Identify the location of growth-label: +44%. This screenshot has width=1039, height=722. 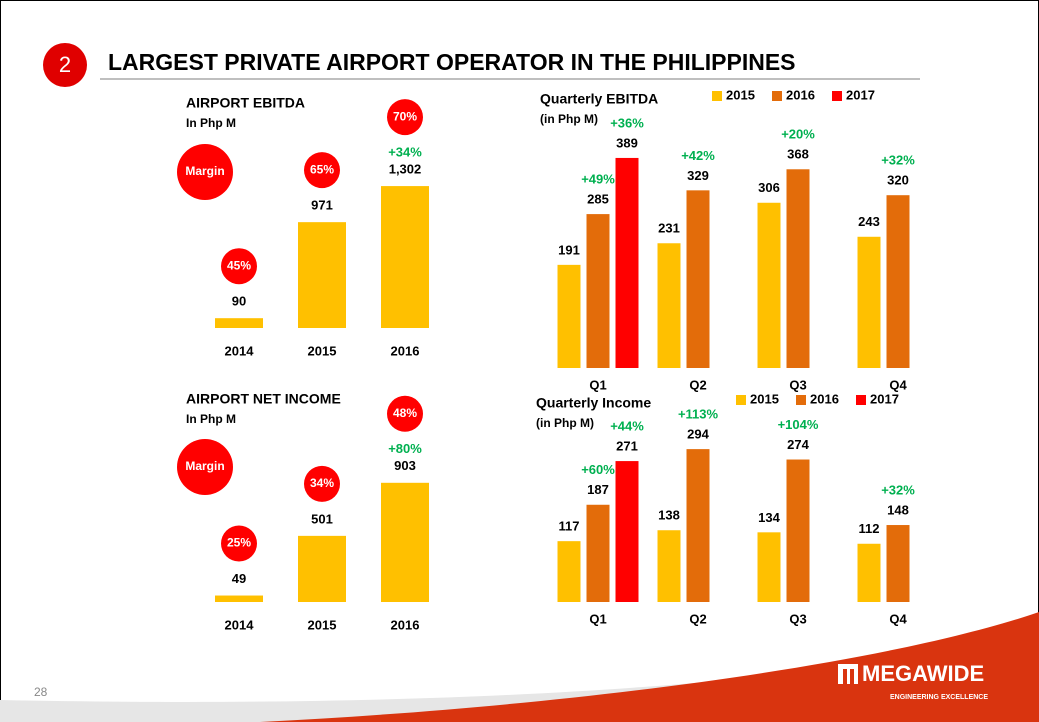
(627, 426).